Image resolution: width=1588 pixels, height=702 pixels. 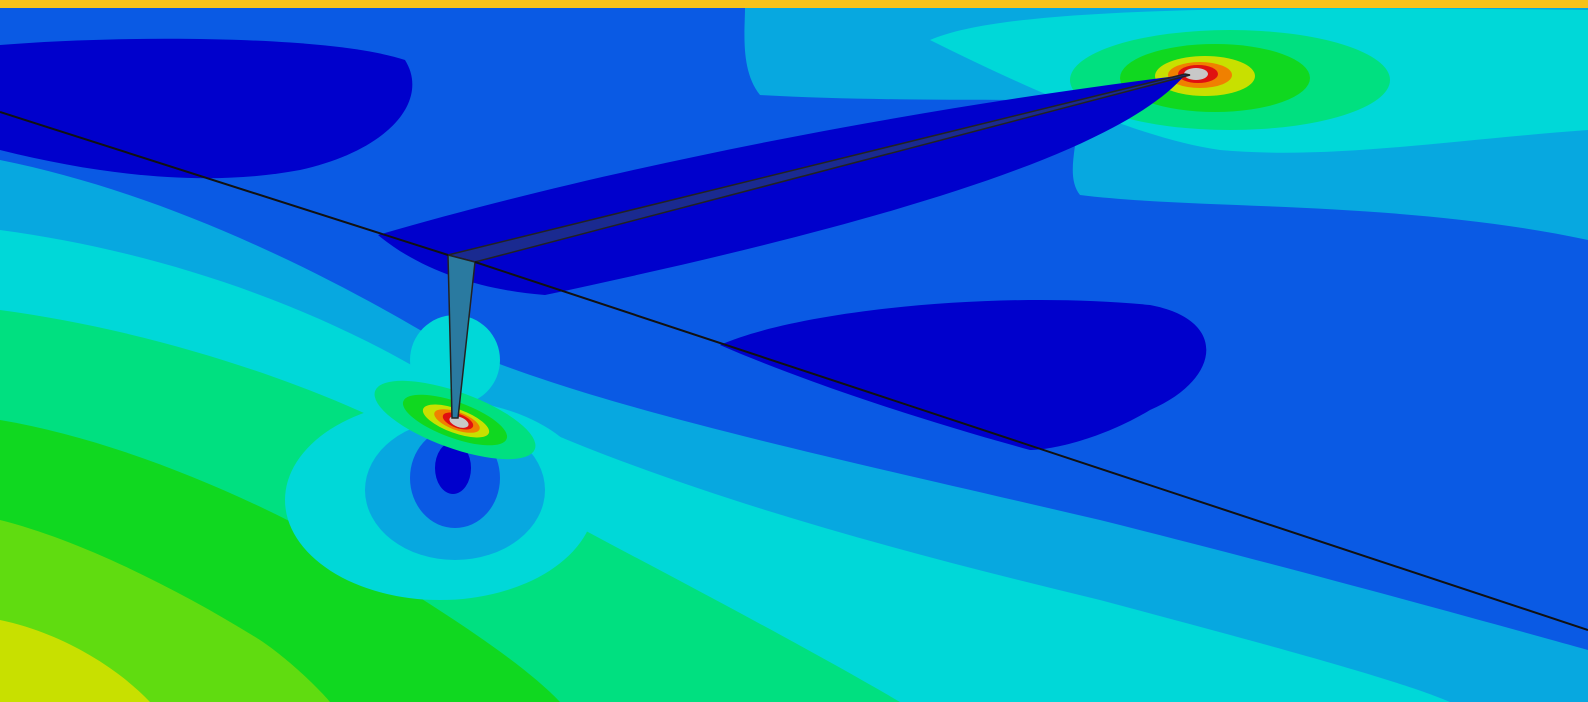 What do you see at coordinates (206, 108) in the screenshot?
I see `region-dark-top-left` at bounding box center [206, 108].